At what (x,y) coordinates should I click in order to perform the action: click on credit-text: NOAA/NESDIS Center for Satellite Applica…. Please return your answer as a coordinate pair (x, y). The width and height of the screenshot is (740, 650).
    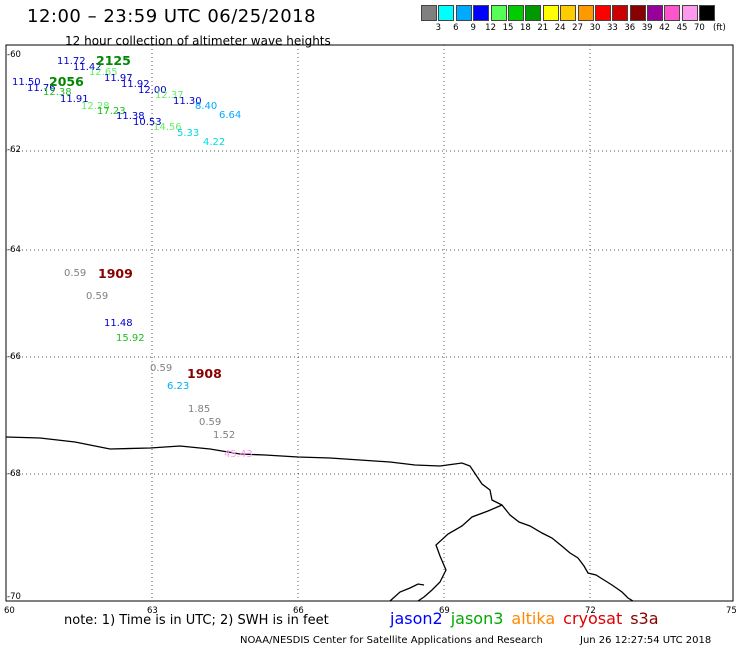
    Looking at the image, I should click on (391, 640).